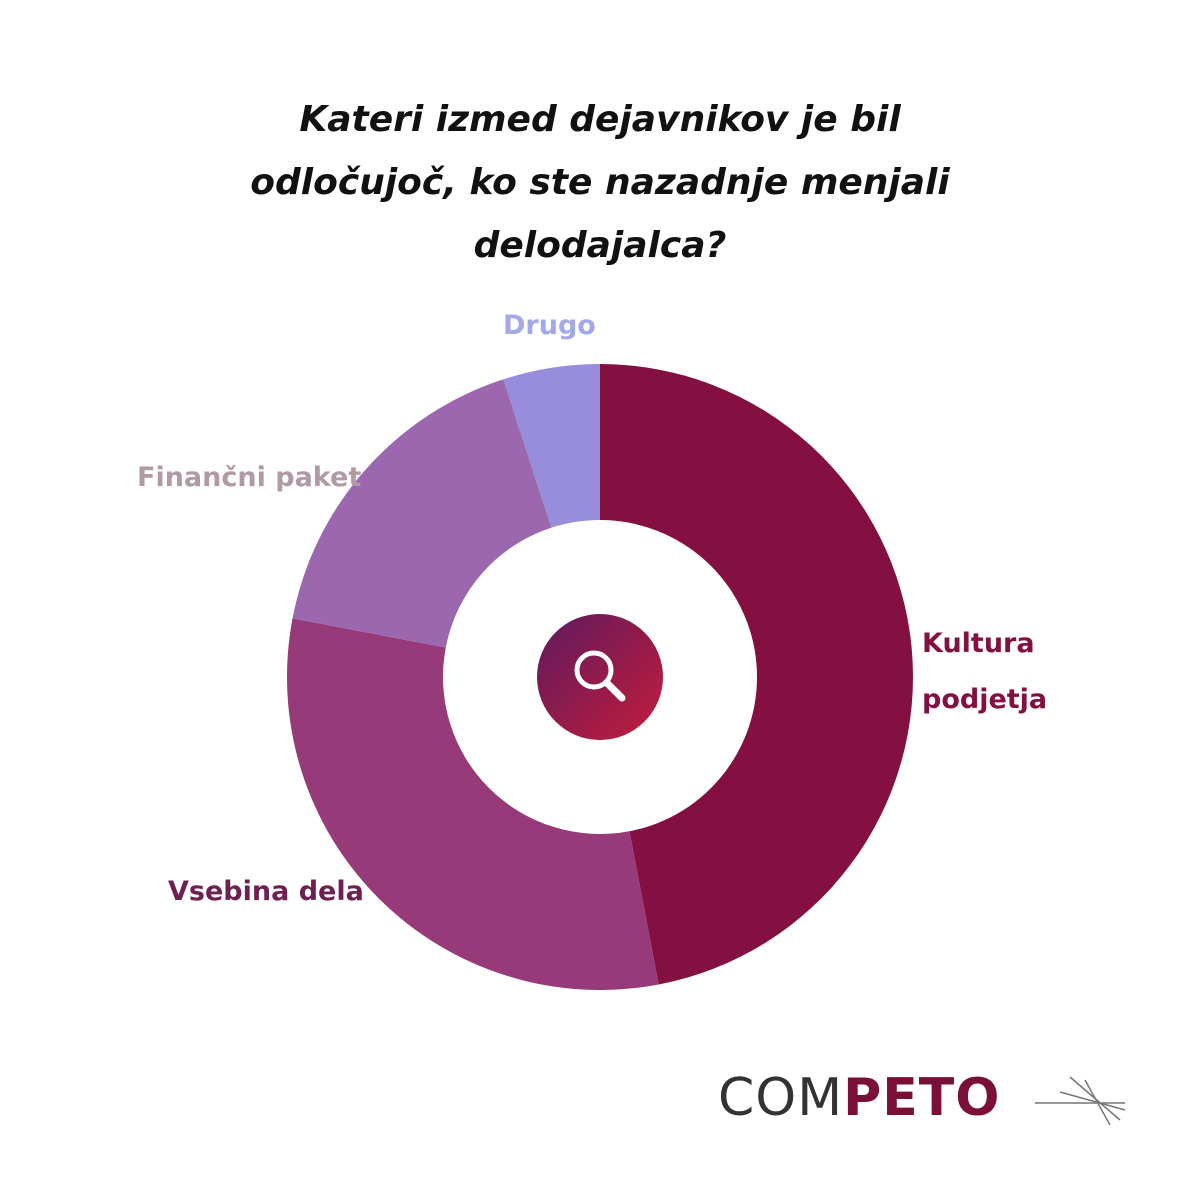 Image resolution: width=1200 pixels, height=1200 pixels. Describe the element at coordinates (249, 477) in the screenshot. I see `slice-label: Finančni paket` at that location.